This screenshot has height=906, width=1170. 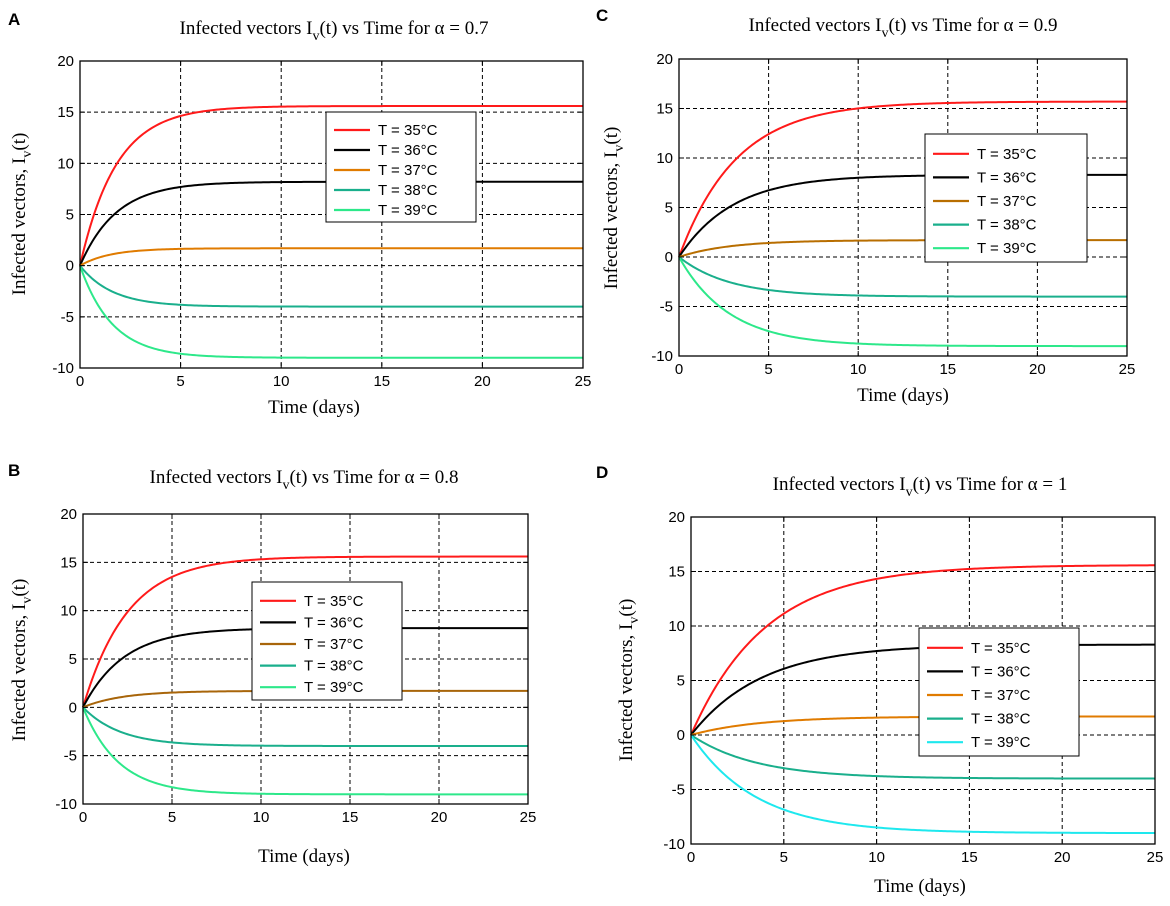 What do you see at coordinates (373, 477) in the screenshot?
I see `chart-title-rest: (t) vs Time for α = 0.8` at bounding box center [373, 477].